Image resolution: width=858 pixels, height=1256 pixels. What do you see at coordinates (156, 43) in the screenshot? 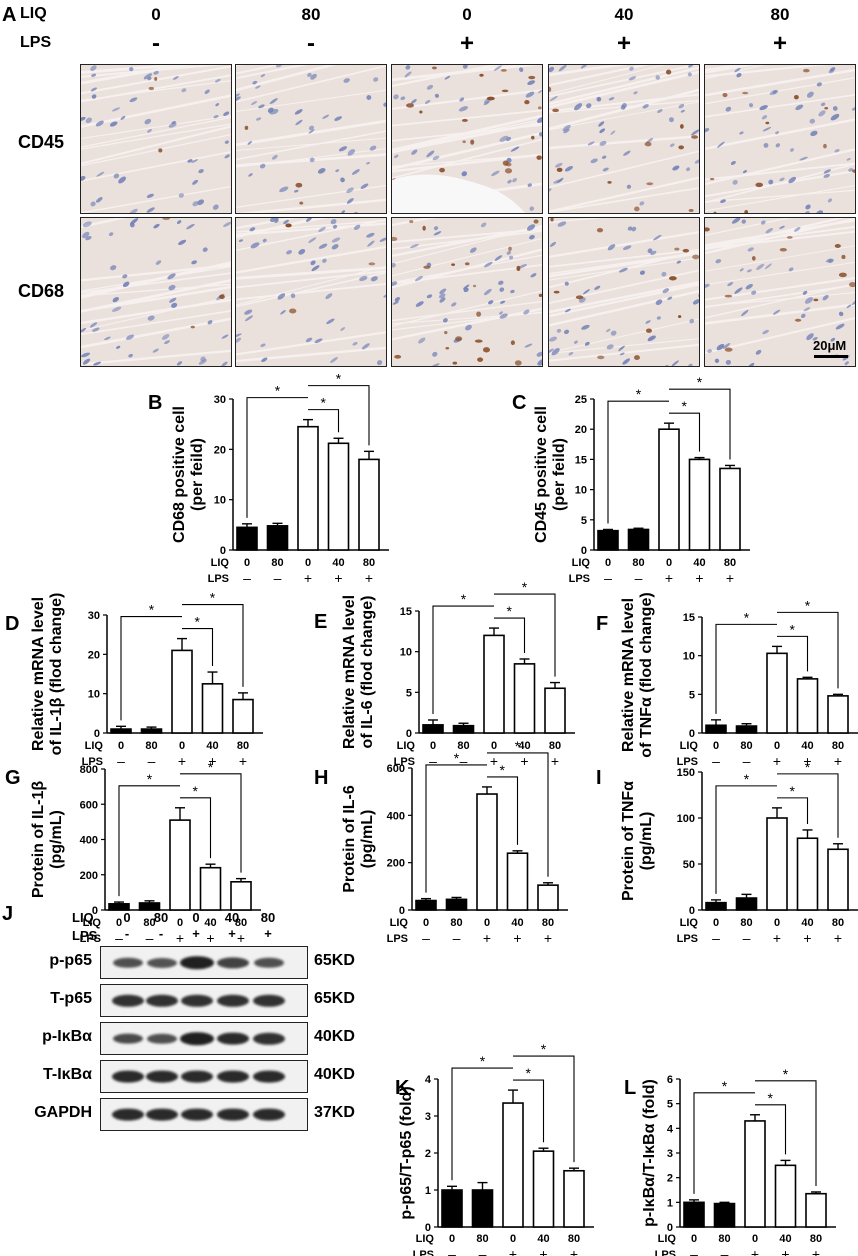
I see `panel-a-lps-value-0: -` at bounding box center [156, 43].